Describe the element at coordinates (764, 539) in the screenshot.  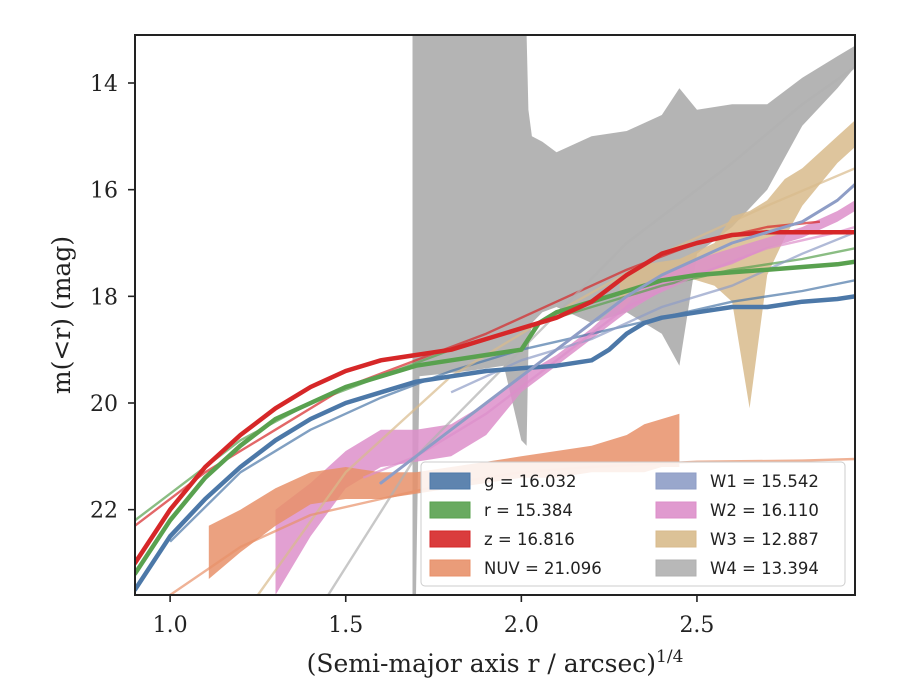
I see `legend-label: W3 = 12.887` at that location.